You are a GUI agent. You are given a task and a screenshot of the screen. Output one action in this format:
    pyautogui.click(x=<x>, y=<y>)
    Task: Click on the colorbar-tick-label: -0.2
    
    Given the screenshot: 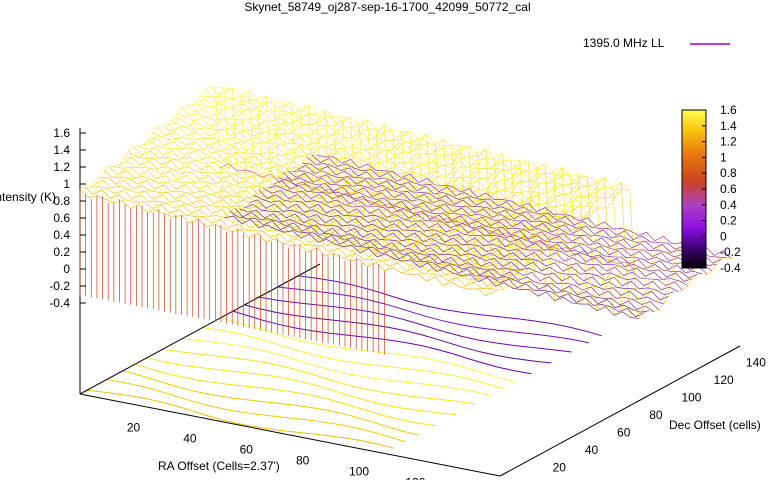 What is the action you would take?
    pyautogui.click(x=730, y=252)
    